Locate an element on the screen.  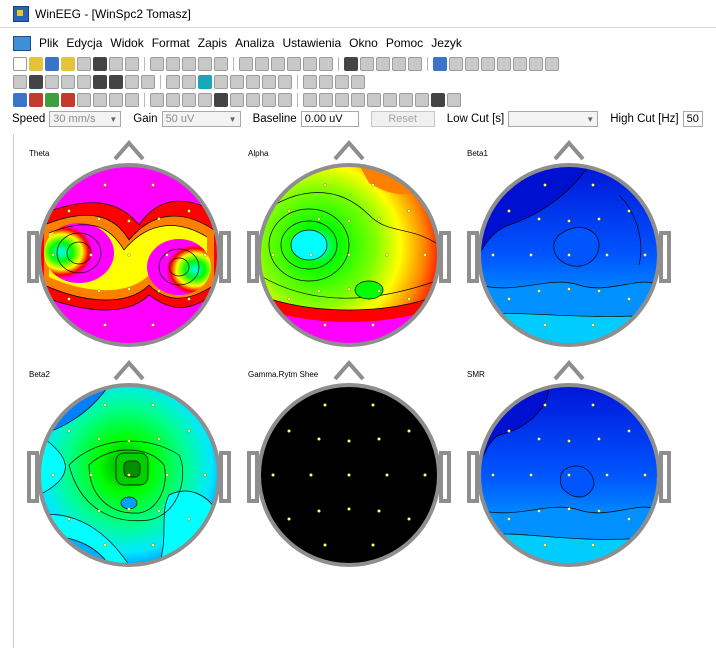
baseline-field: 0.00 uV is located at coordinates (329, 119).